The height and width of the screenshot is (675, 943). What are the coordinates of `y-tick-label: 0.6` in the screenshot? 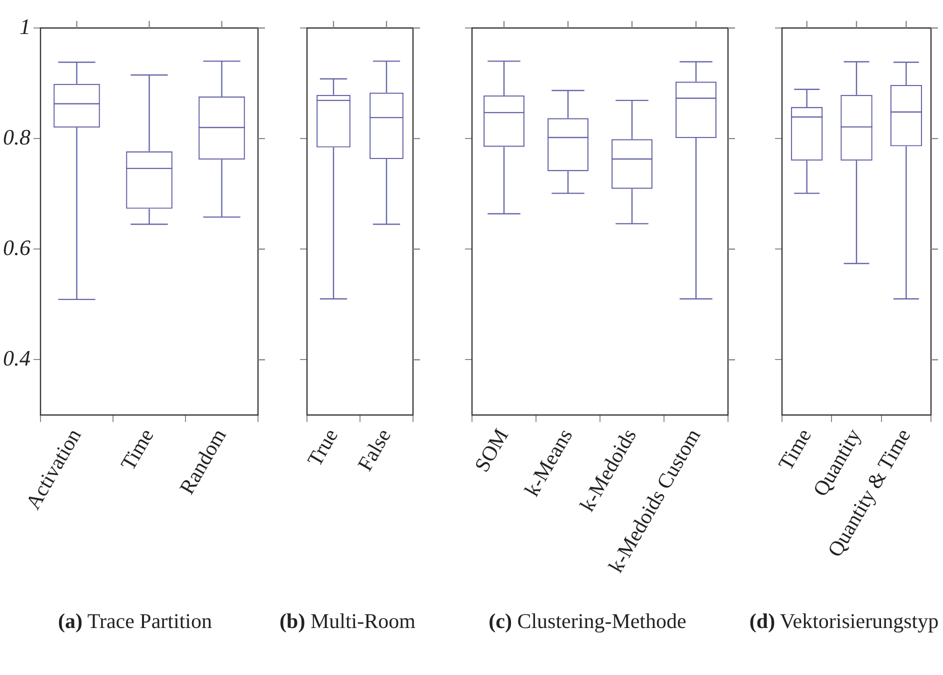 It's located at (16, 247).